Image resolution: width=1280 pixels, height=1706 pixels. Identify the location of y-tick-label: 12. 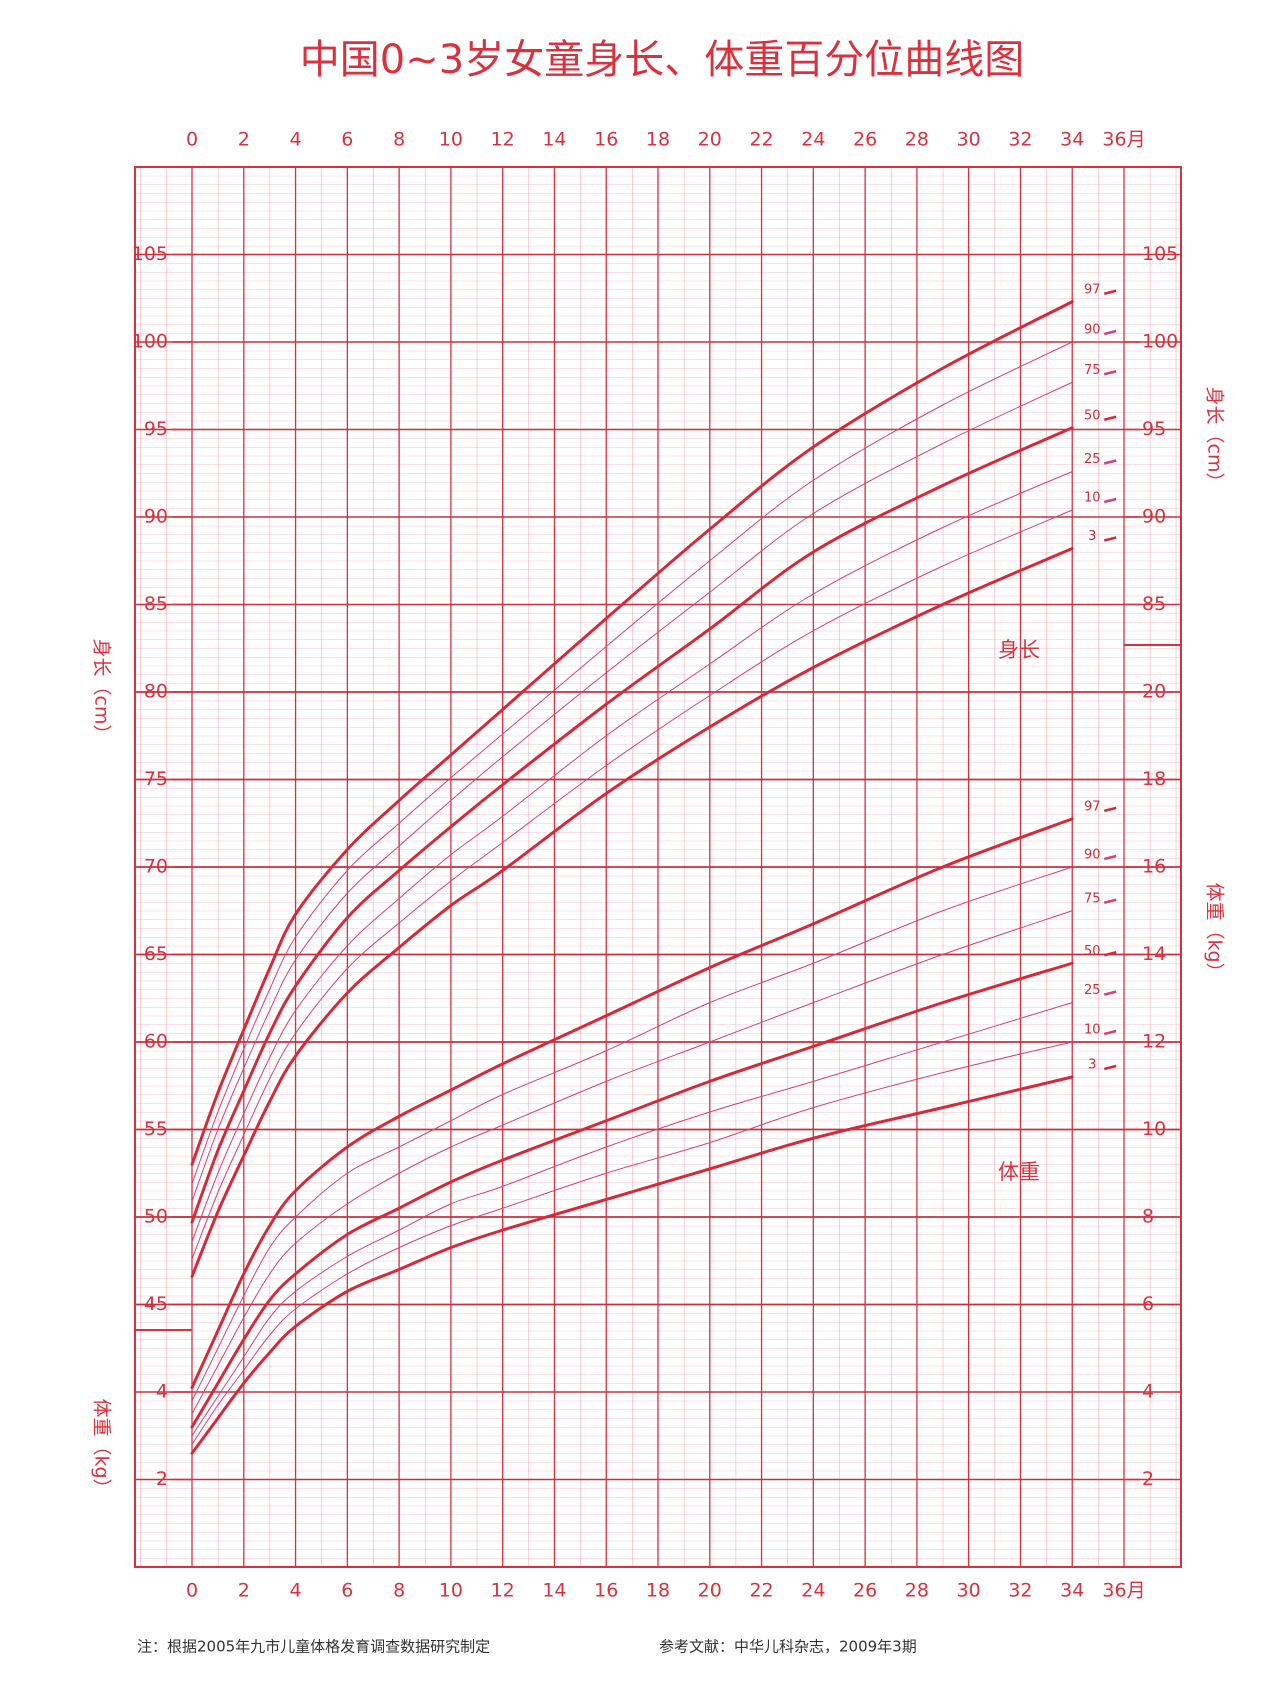
(1154, 1042).